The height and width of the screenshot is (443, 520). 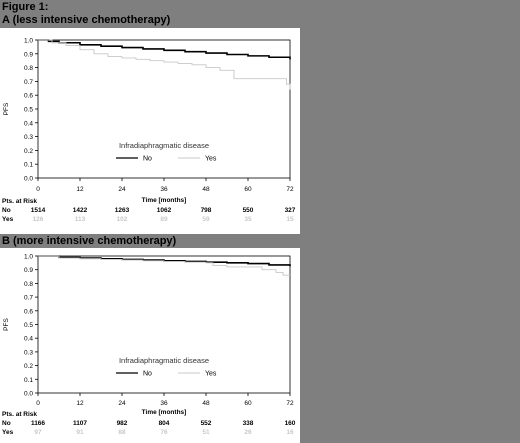 What do you see at coordinates (290, 423) in the screenshot?
I see `risk-value: 160` at bounding box center [290, 423].